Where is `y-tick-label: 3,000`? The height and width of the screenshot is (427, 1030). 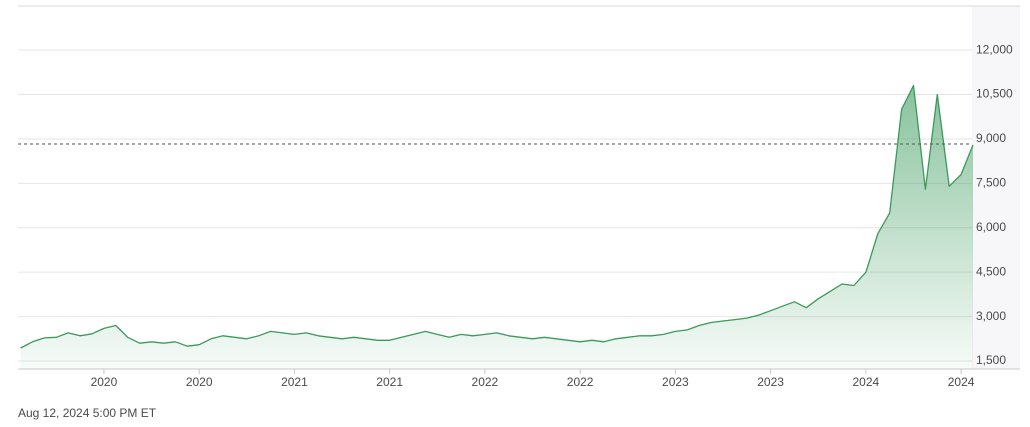 y-tick-label: 3,000 is located at coordinates (991, 316).